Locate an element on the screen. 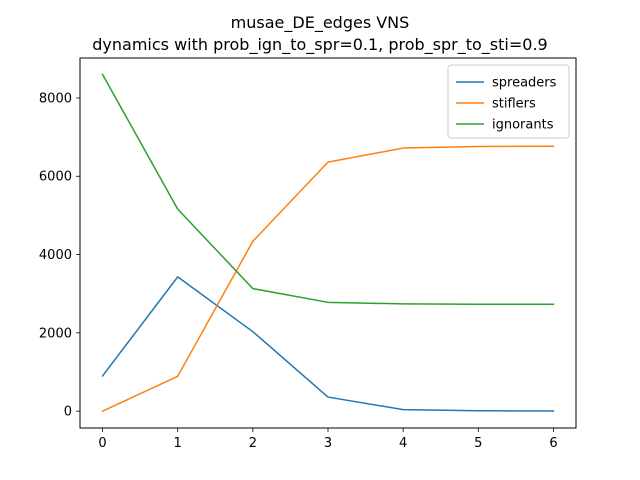  y-tick-label: 0 is located at coordinates (68, 412).